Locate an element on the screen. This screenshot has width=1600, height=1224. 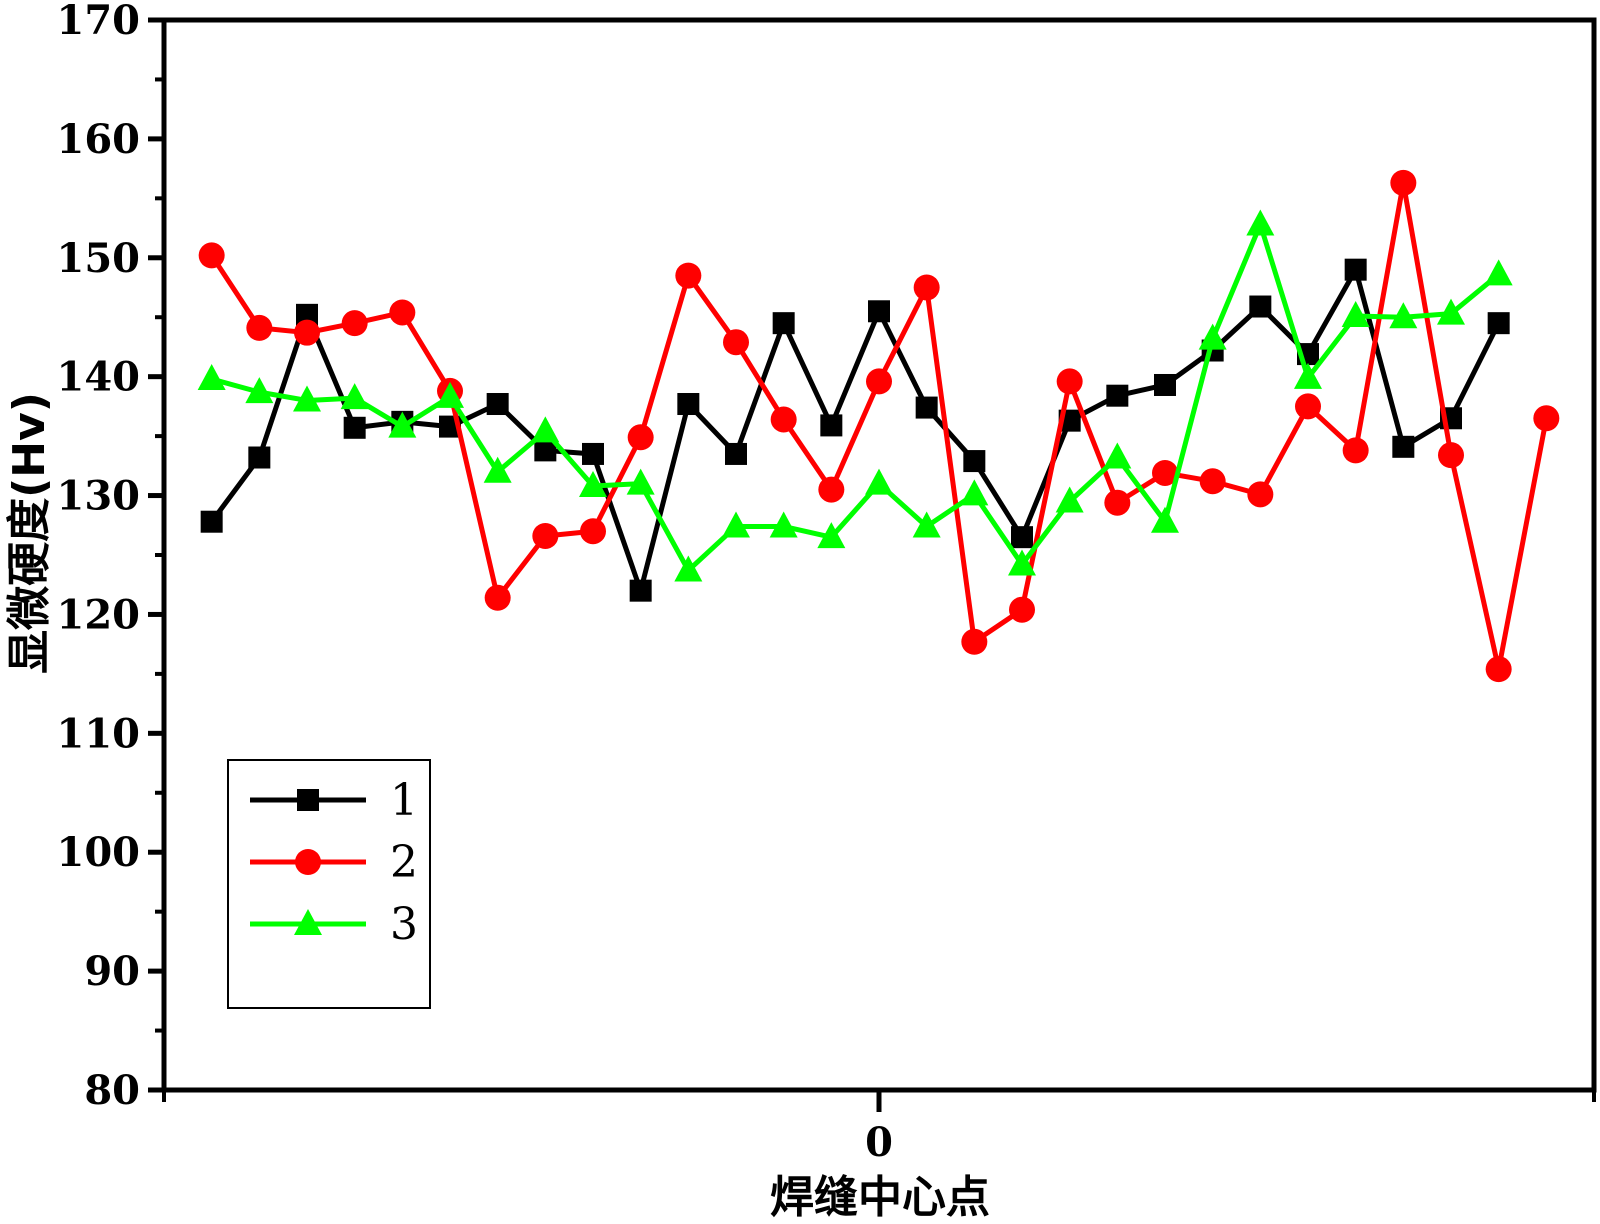
y-tick-label: 90 is located at coordinates (112, 971).